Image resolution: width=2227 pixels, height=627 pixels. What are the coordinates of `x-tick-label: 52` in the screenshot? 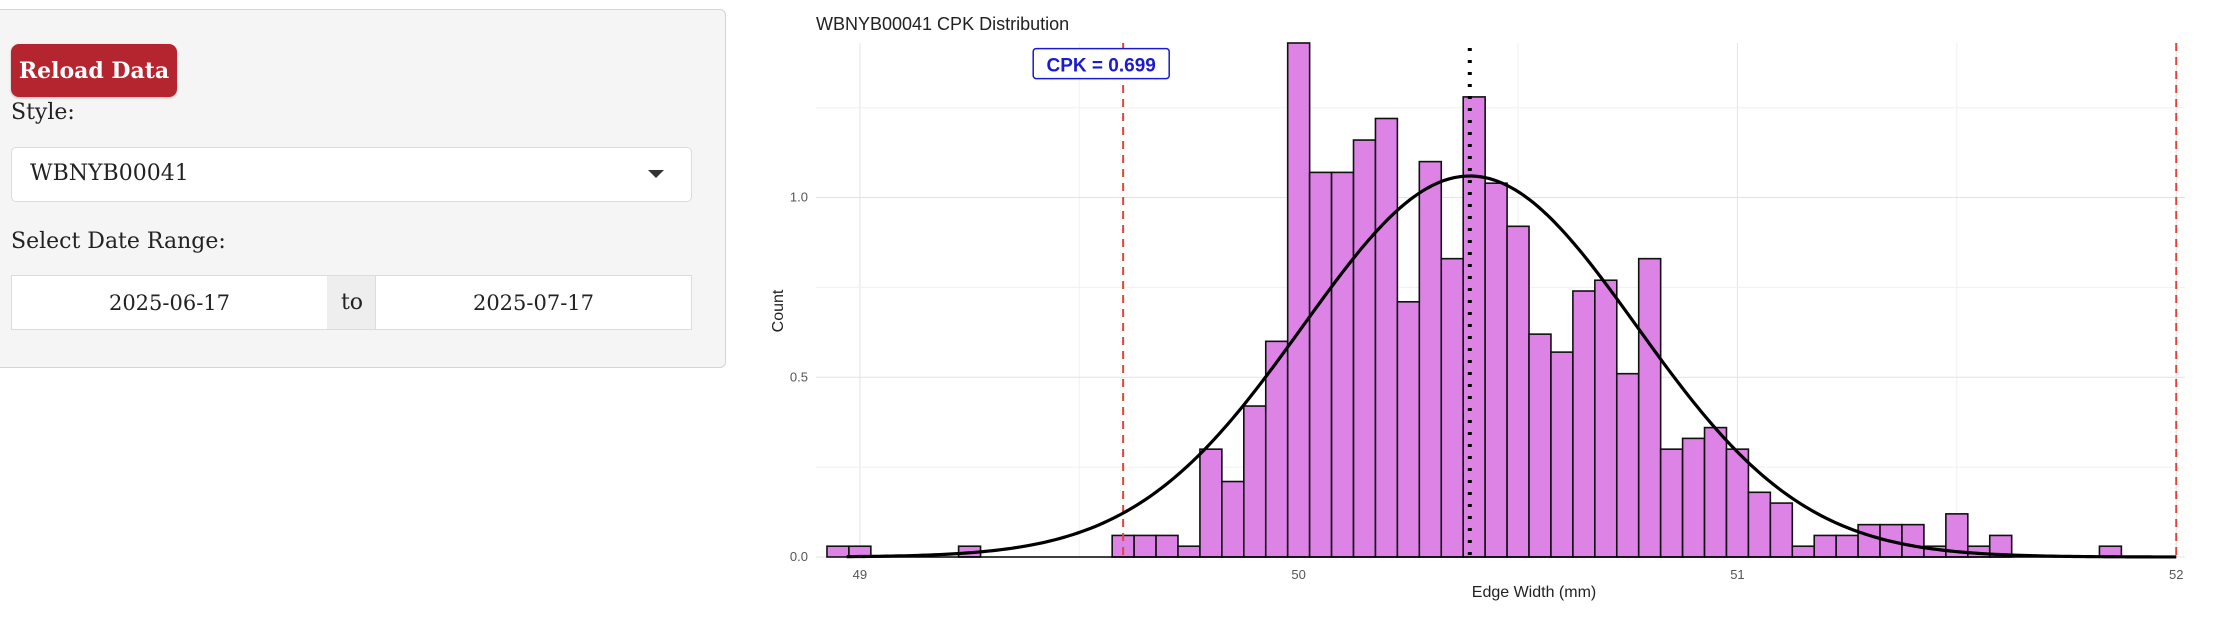 It's located at (2176, 574).